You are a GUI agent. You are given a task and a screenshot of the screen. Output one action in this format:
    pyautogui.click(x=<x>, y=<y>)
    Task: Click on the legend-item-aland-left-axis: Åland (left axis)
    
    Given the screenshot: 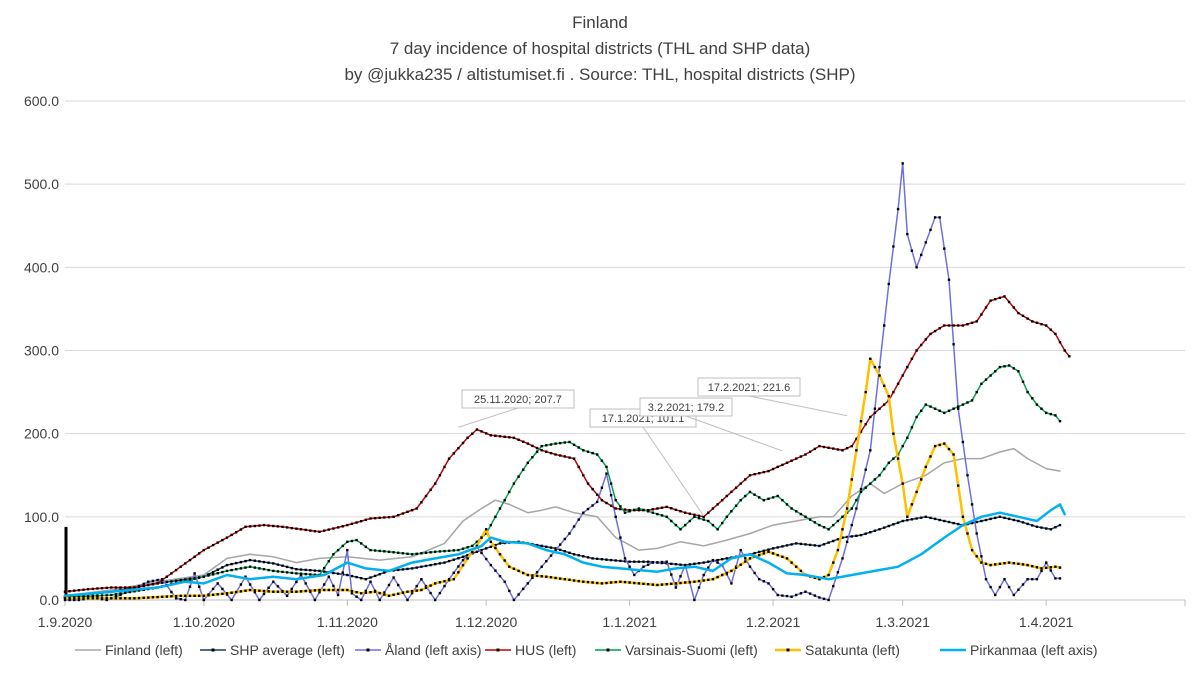 What is the action you would take?
    pyautogui.click(x=418, y=650)
    